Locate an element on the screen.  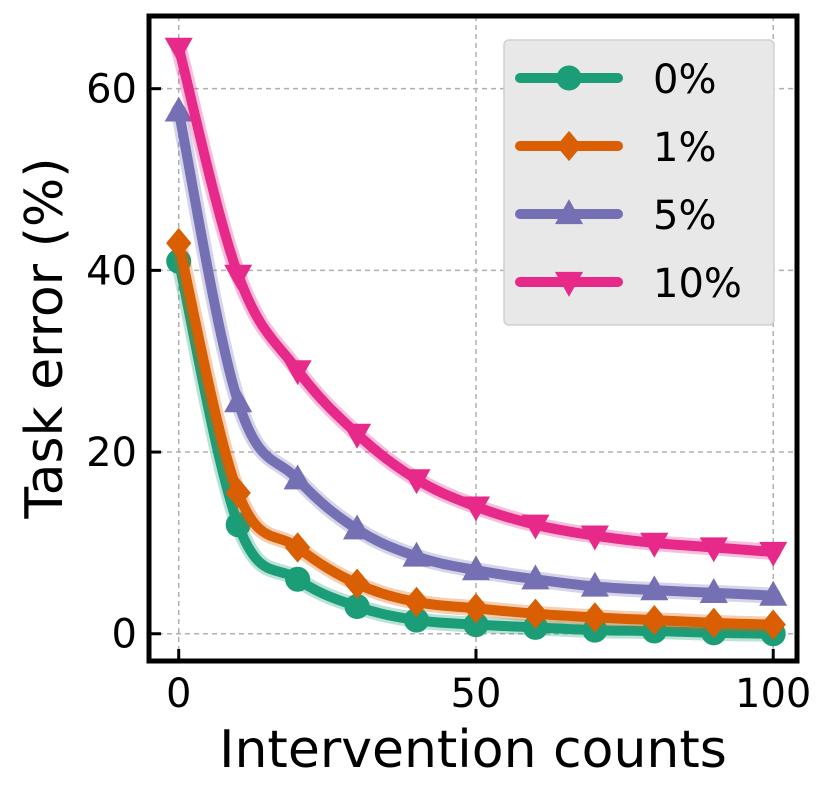
x-tick-label: 0 is located at coordinates (178, 694).